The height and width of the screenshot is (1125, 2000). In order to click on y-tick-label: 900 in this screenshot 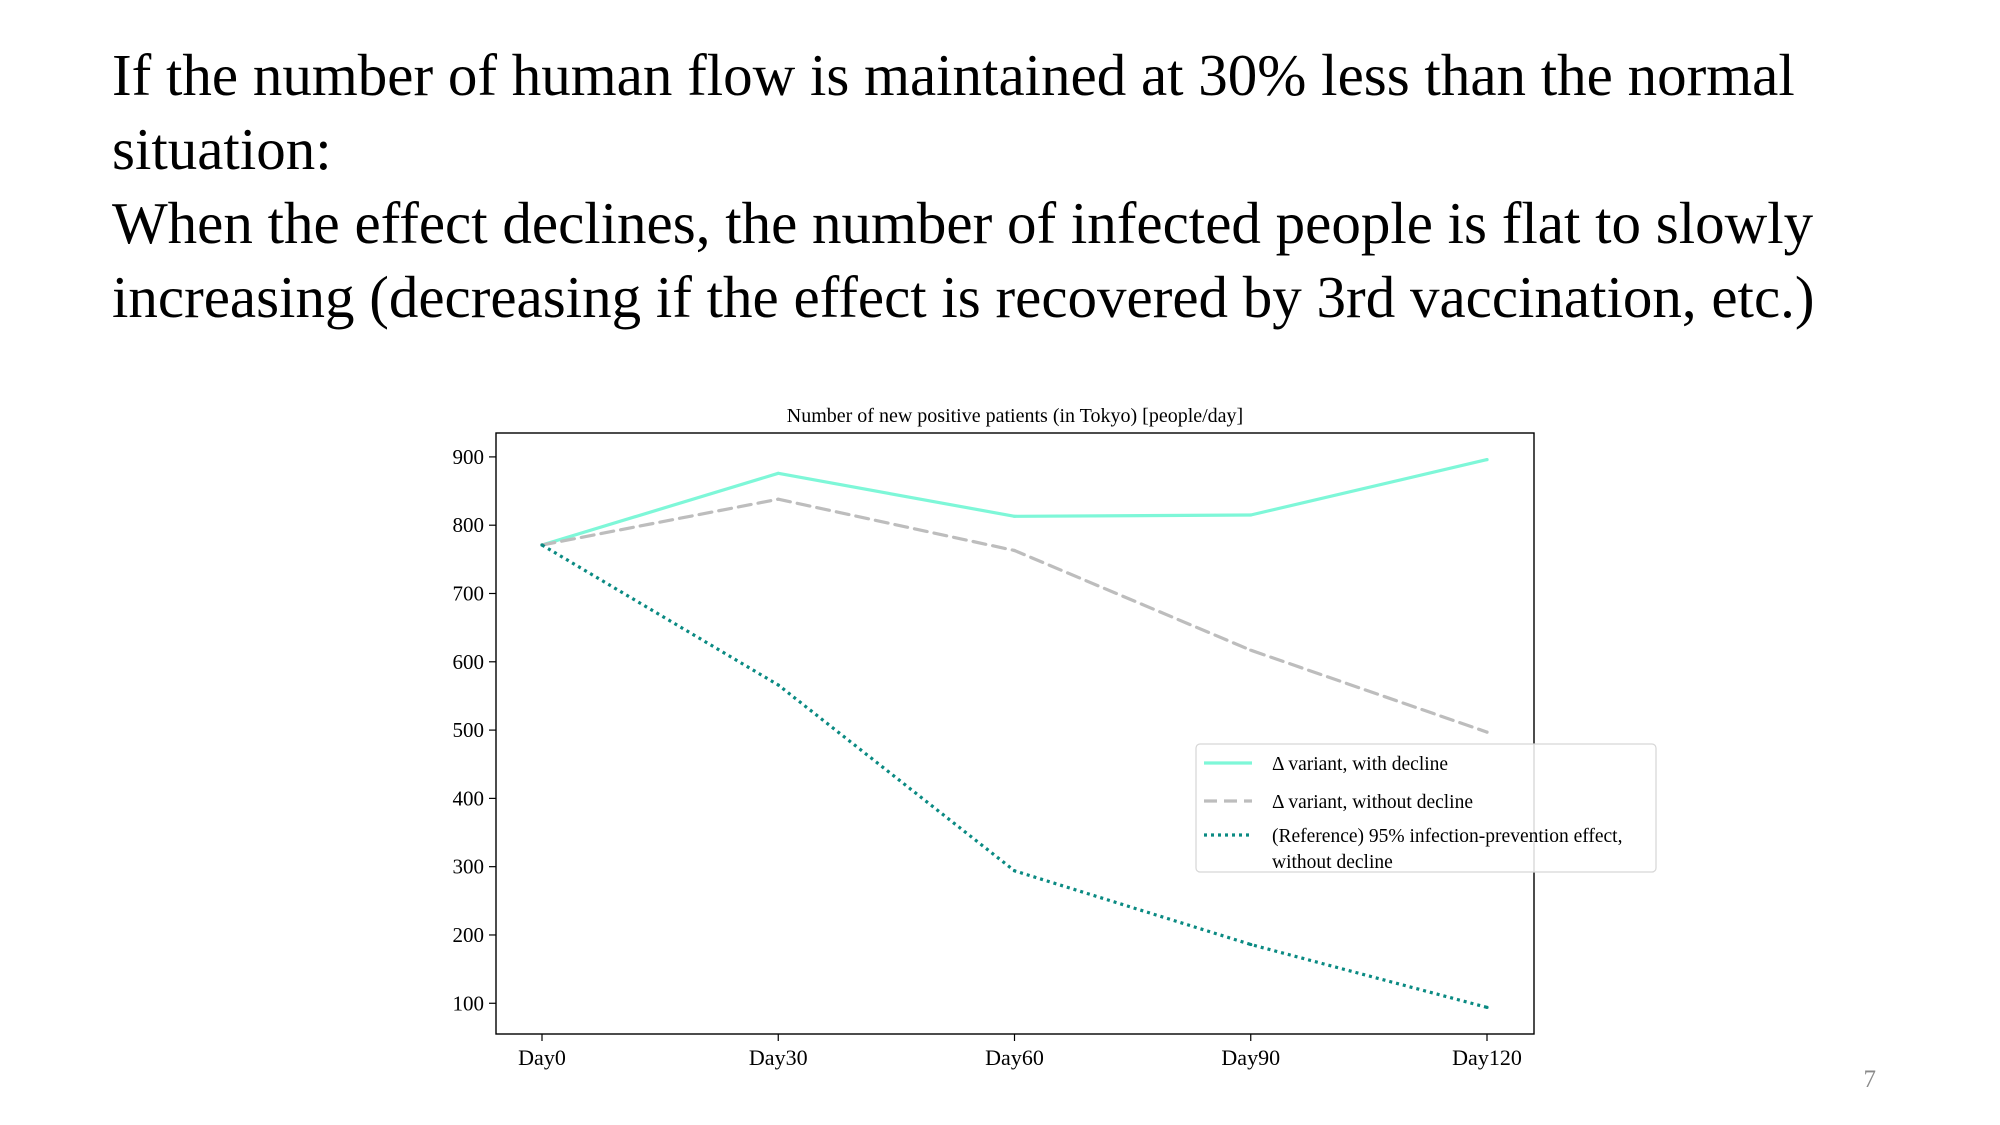, I will do `click(469, 457)`.